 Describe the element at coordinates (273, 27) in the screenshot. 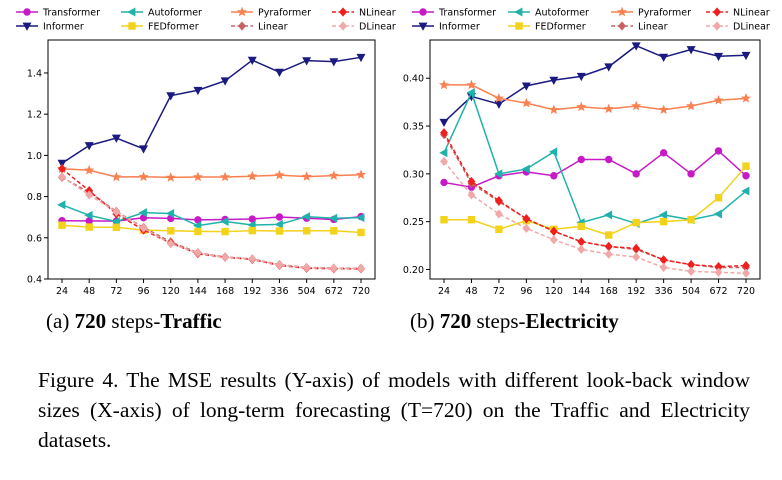

I see `legend-label-linear: Linear` at that location.